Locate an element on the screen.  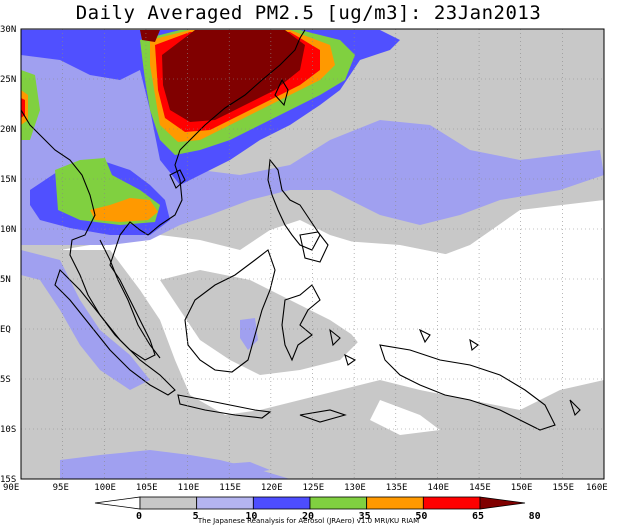
colorbar-tick-label: 10 is located at coordinates (251, 516).